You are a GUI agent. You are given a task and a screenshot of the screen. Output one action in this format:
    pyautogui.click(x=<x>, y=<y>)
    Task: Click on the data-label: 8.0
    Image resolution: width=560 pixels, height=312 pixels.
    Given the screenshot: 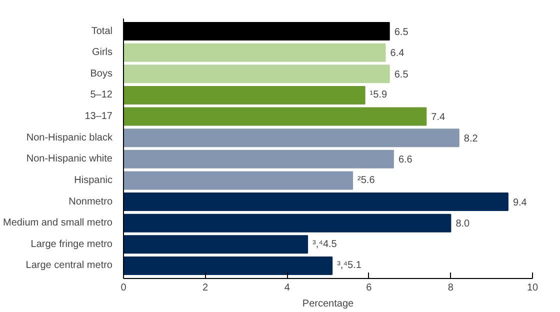 What is the action you would take?
    pyautogui.click(x=463, y=224)
    